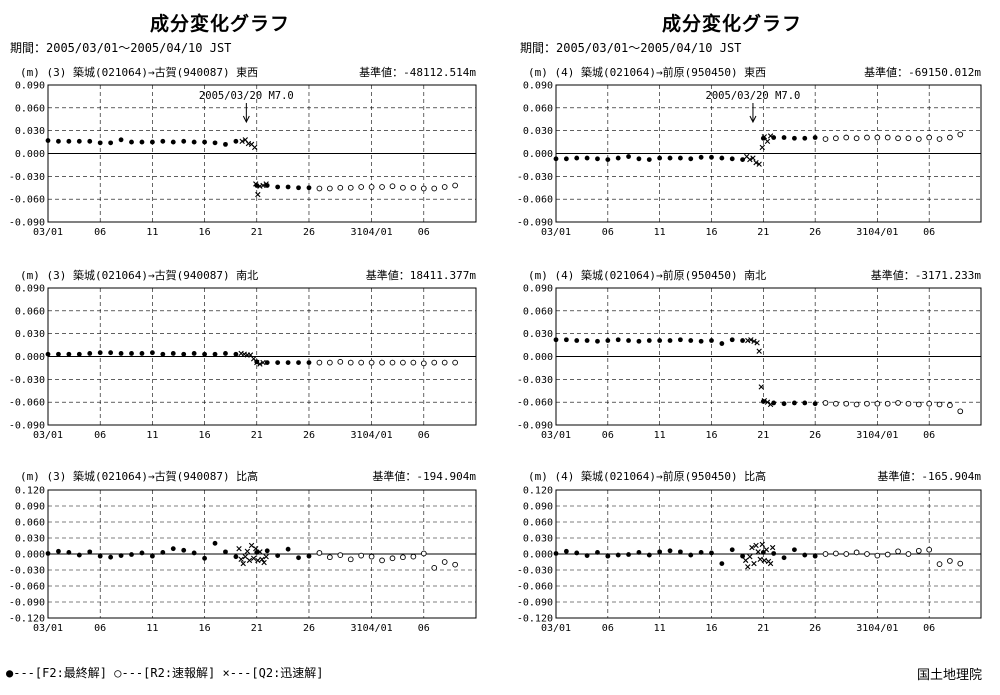 The height and width of the screenshot is (695, 1000). What do you see at coordinates (763, 232) in the screenshot?
I see `x-tick-label: 21` at bounding box center [763, 232].